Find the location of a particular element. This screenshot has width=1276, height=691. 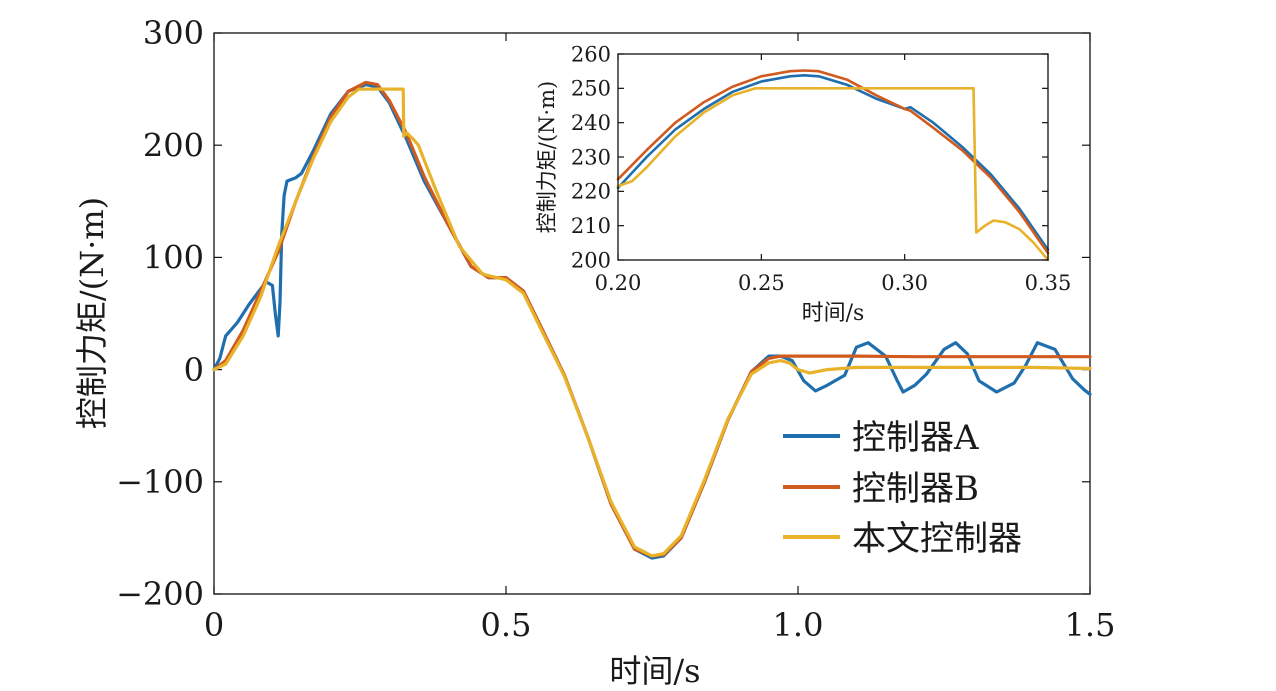

main-x-tick-label: 1.5 is located at coordinates (1090, 625).